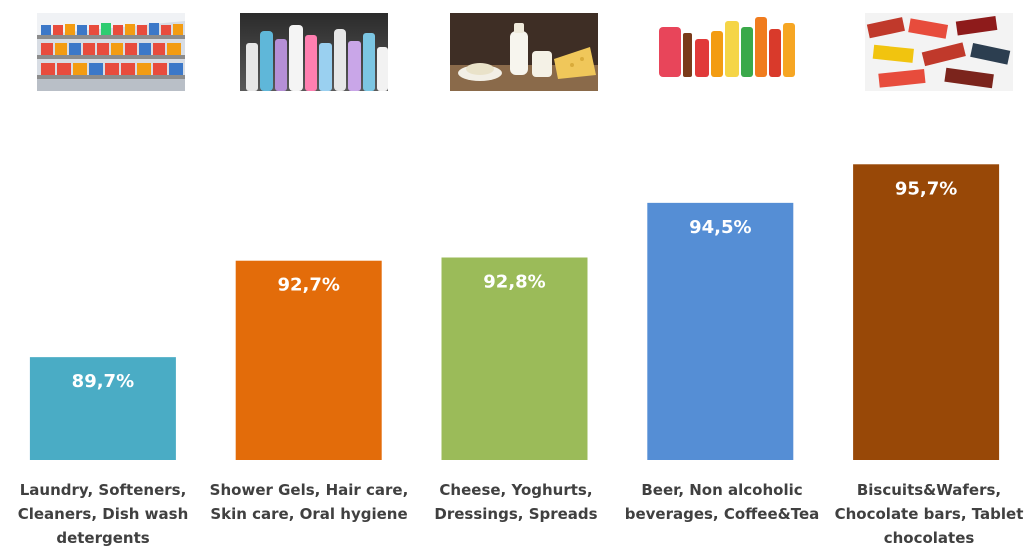  Describe the element at coordinates (516, 502) in the screenshot. I see `category-label-dairy: Cheese, Yoghurts, Dressings, Spreads` at that location.